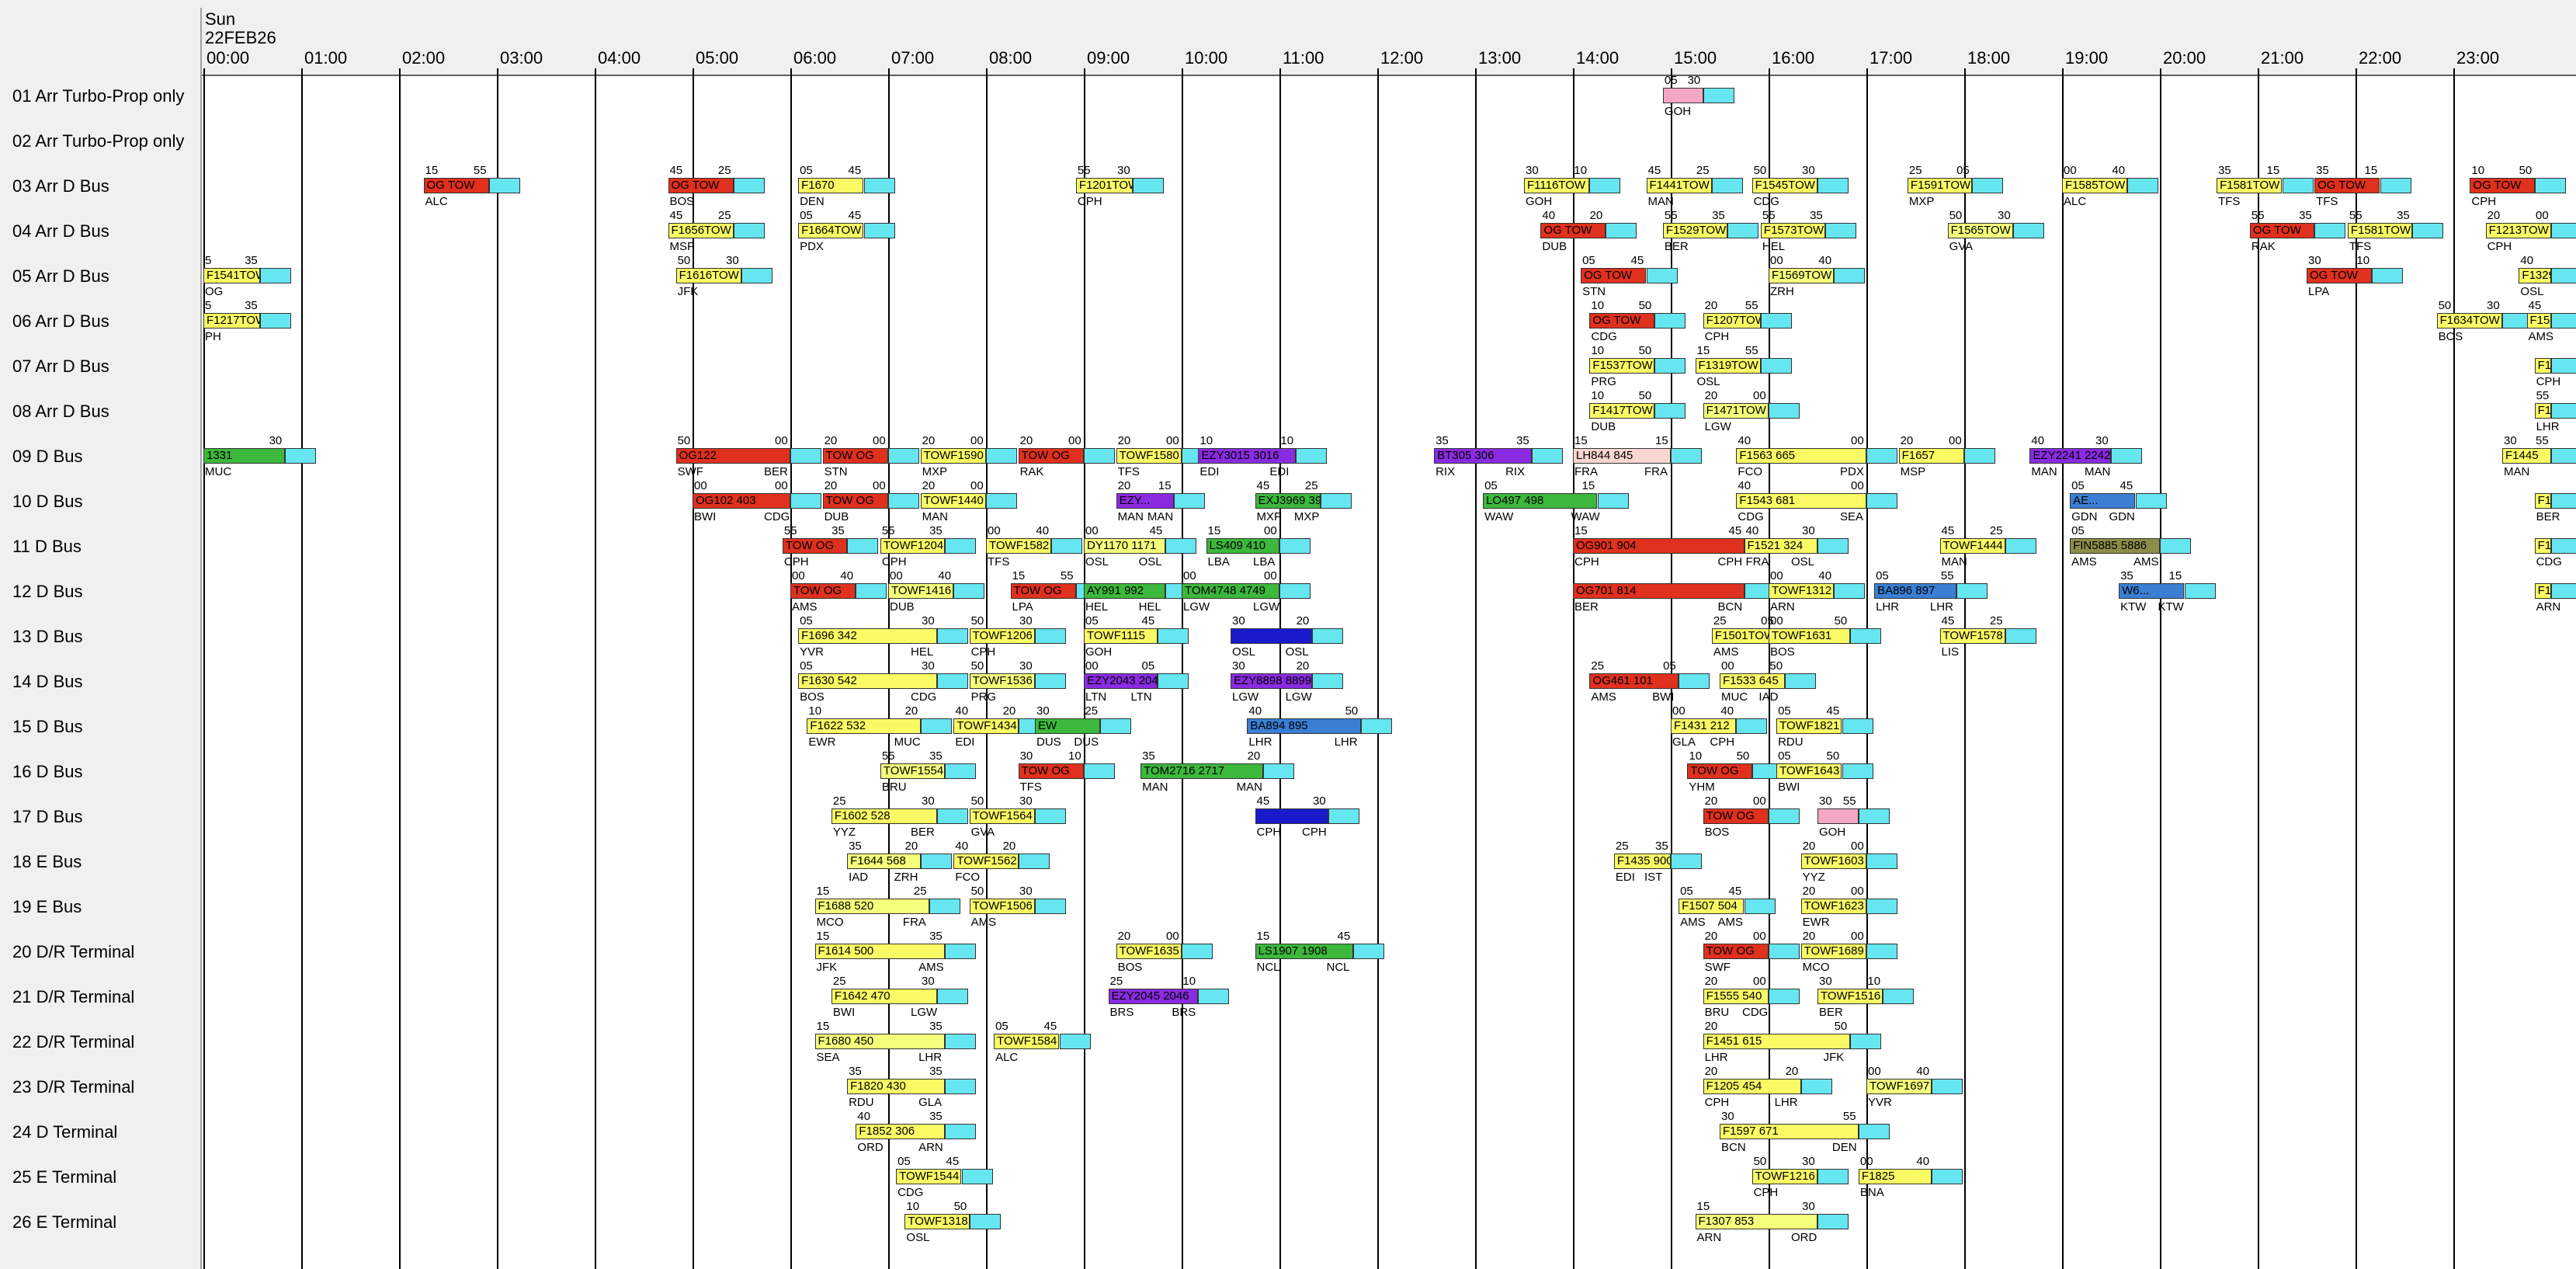 The height and width of the screenshot is (1269, 2576). I want to click on flight-bar: F1541TOW, so click(232, 276).